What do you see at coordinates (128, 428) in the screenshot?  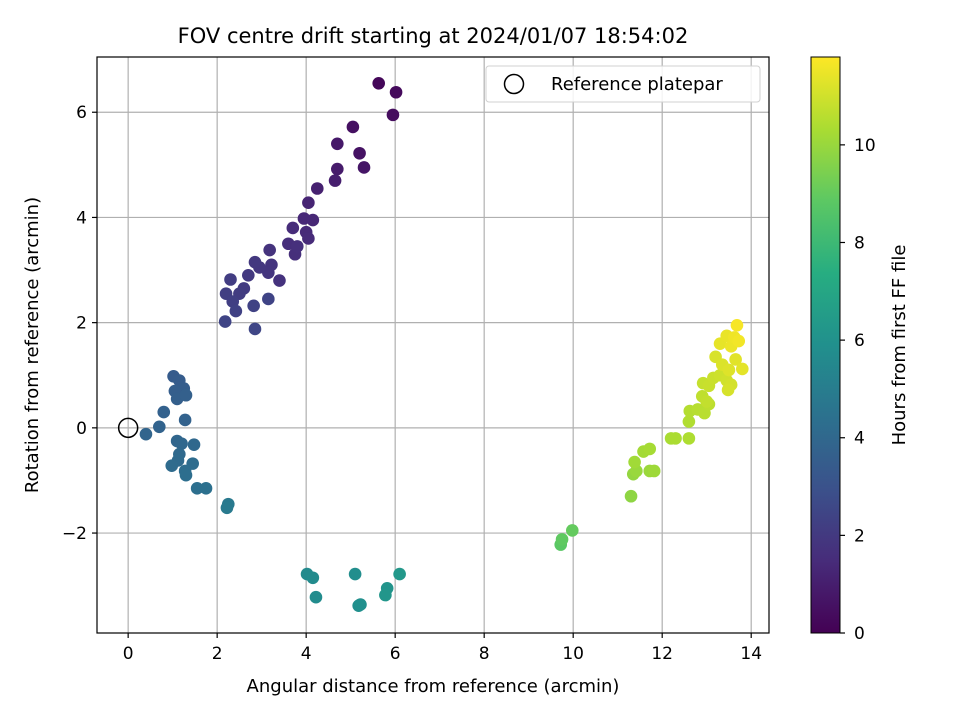 I see `reference-platepar-marker` at bounding box center [128, 428].